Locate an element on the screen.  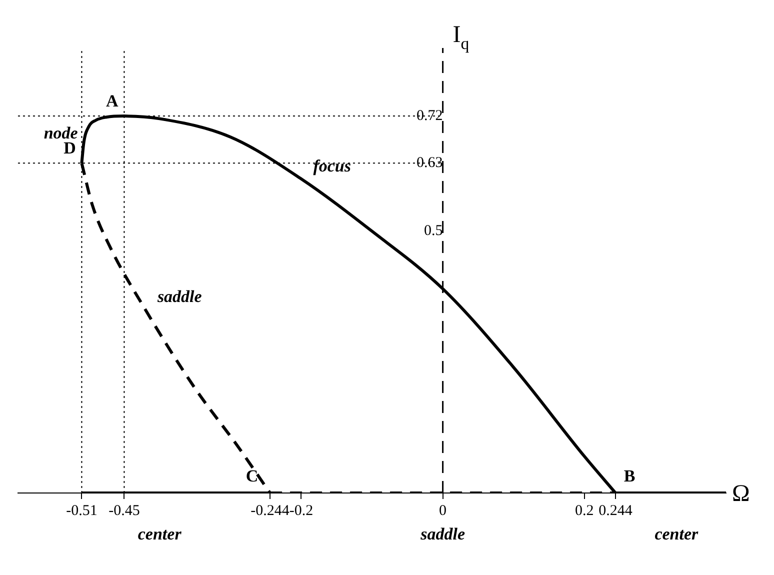
x-tick-label: -0.2 is located at coordinates (301, 510).